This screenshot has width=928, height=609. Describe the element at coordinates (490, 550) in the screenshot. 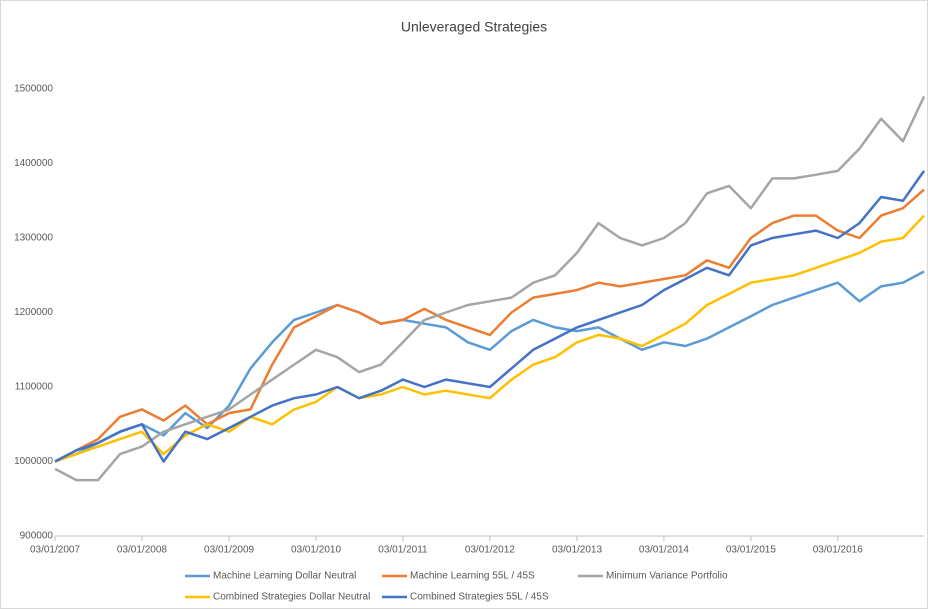

I see `x-tick-label: 03/01/2012` at that location.